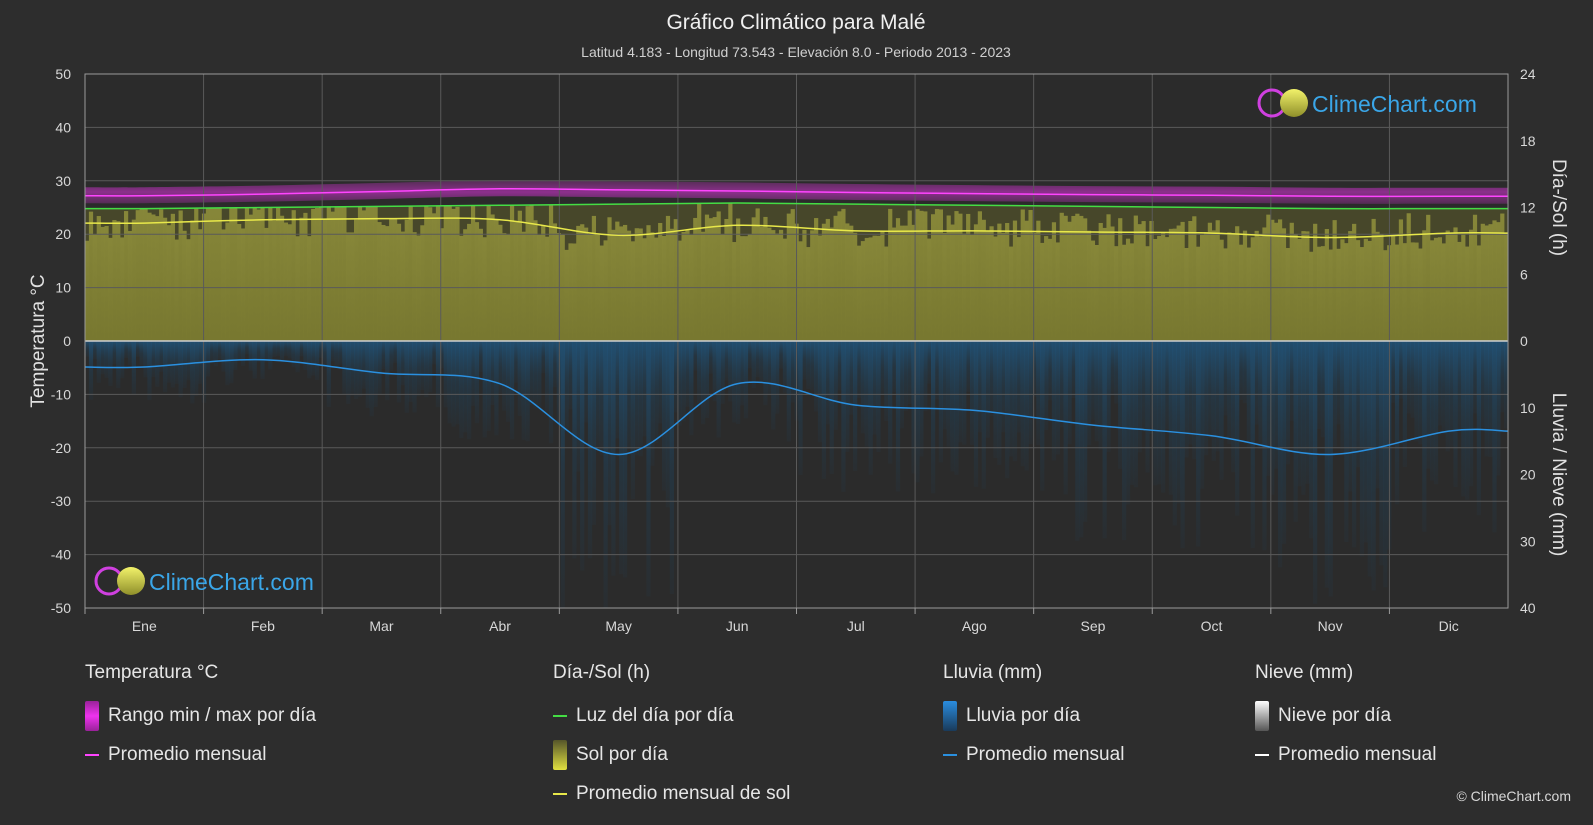 This screenshot has width=1593, height=825. What do you see at coordinates (61, 448) in the screenshot?
I see `y-left-tick-label: -20` at bounding box center [61, 448].